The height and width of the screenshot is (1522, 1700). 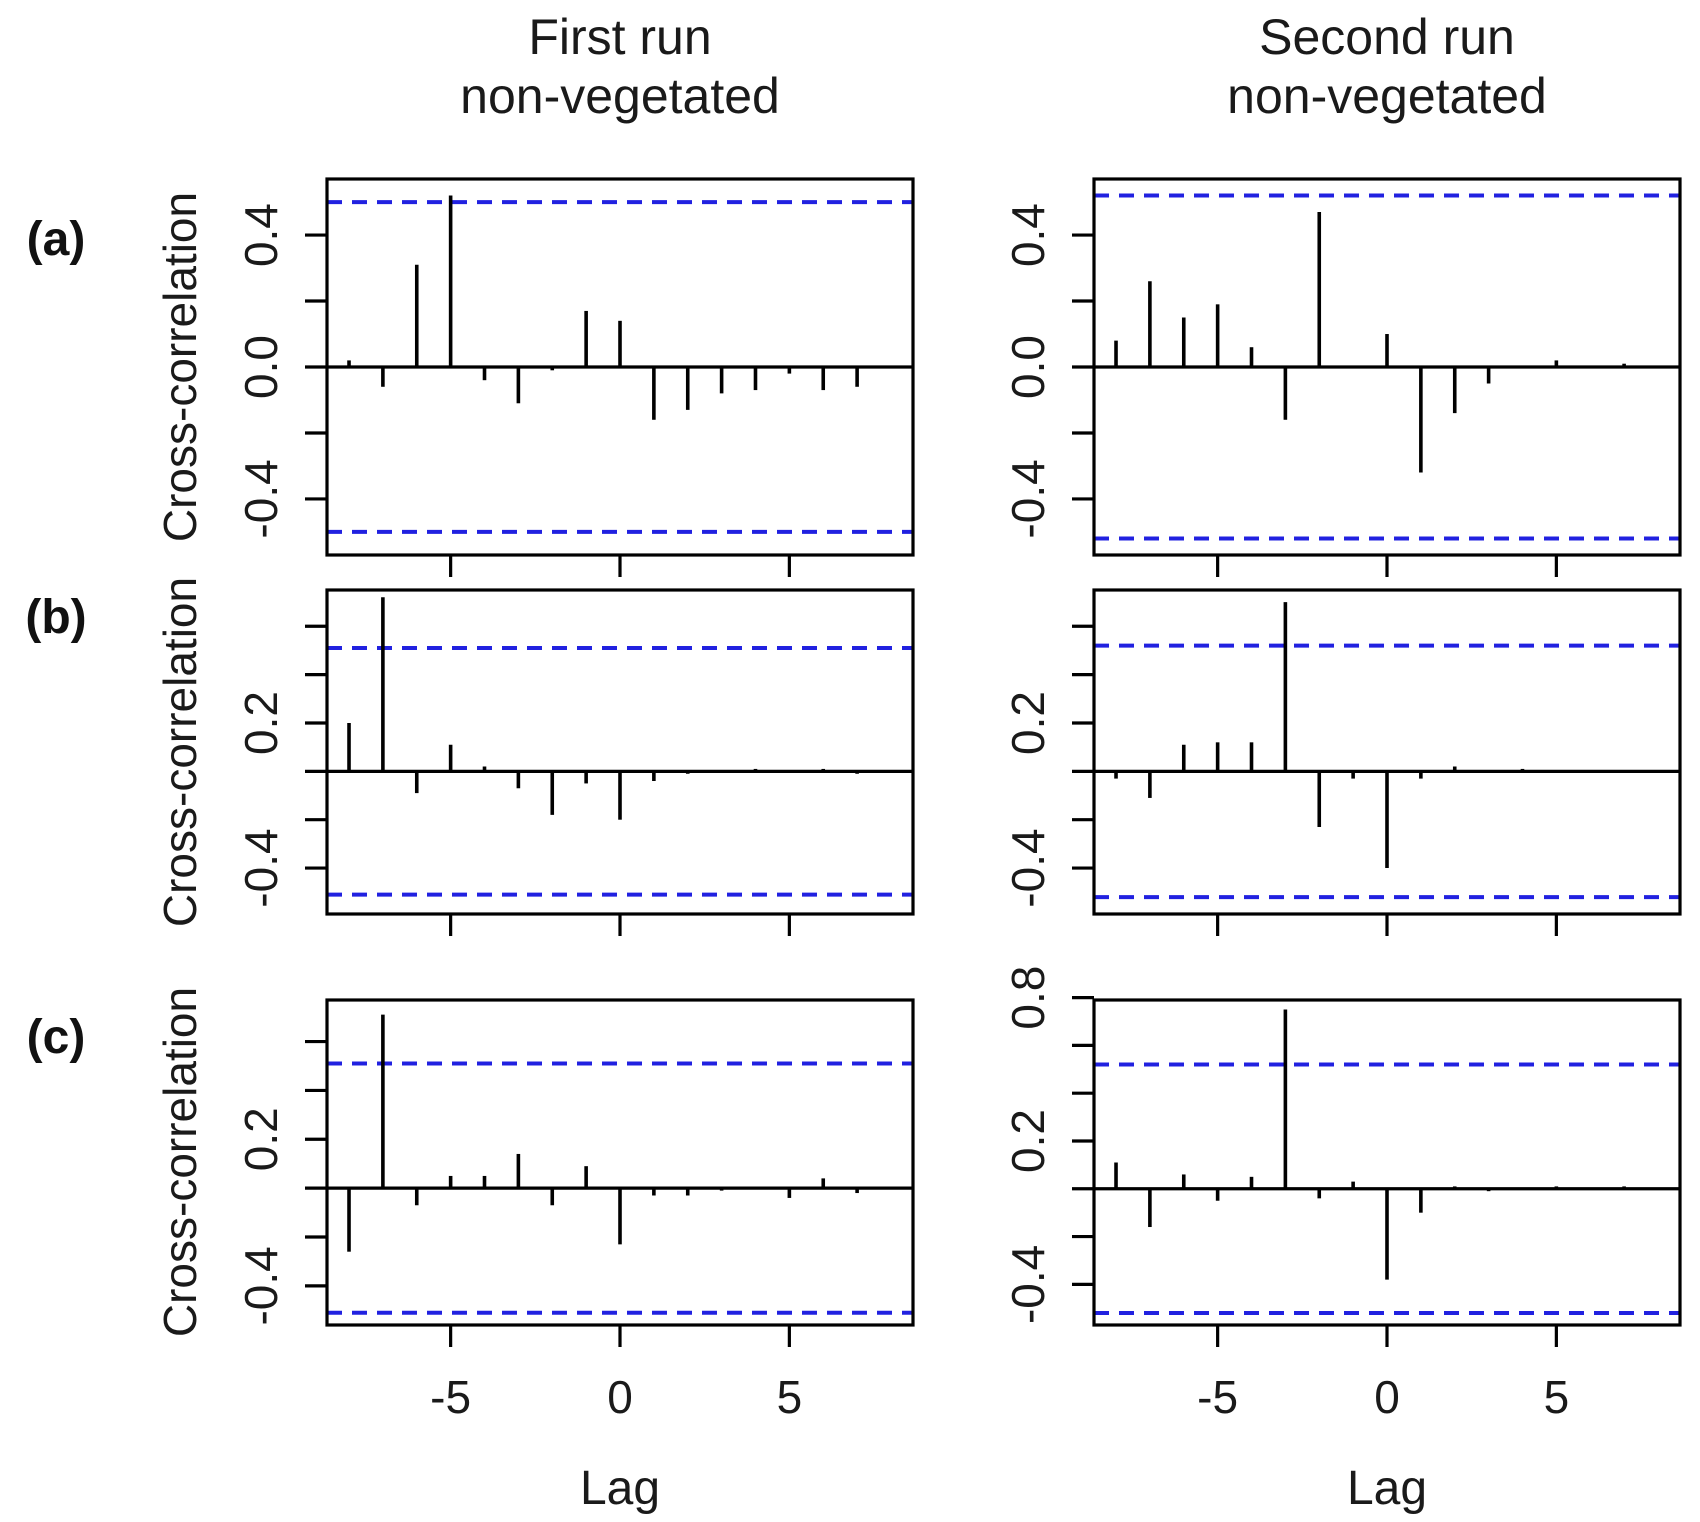 What do you see at coordinates (1387, 96) in the screenshot?
I see `column-title-second-run-line2: non-vegetated` at bounding box center [1387, 96].